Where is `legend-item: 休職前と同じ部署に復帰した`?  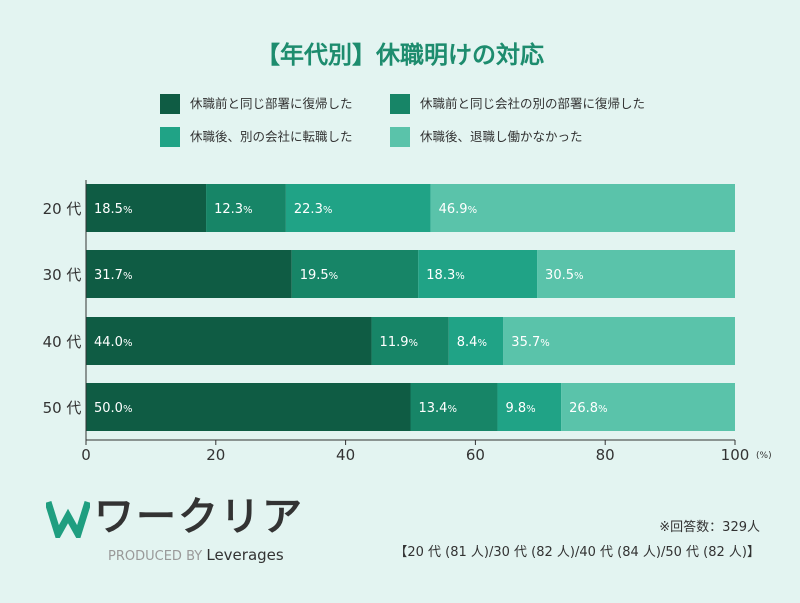
legend-item: 休職前と同じ部署に復帰した is located at coordinates (256, 104).